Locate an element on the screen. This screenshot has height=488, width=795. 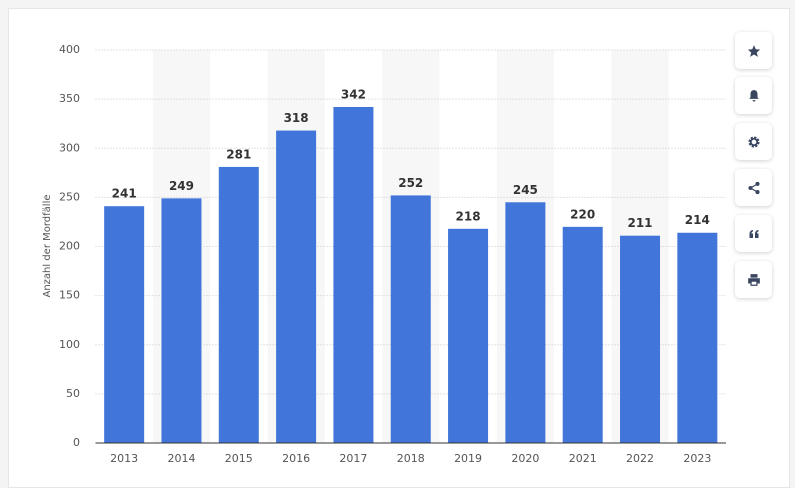
print-icon is located at coordinates (753, 279).